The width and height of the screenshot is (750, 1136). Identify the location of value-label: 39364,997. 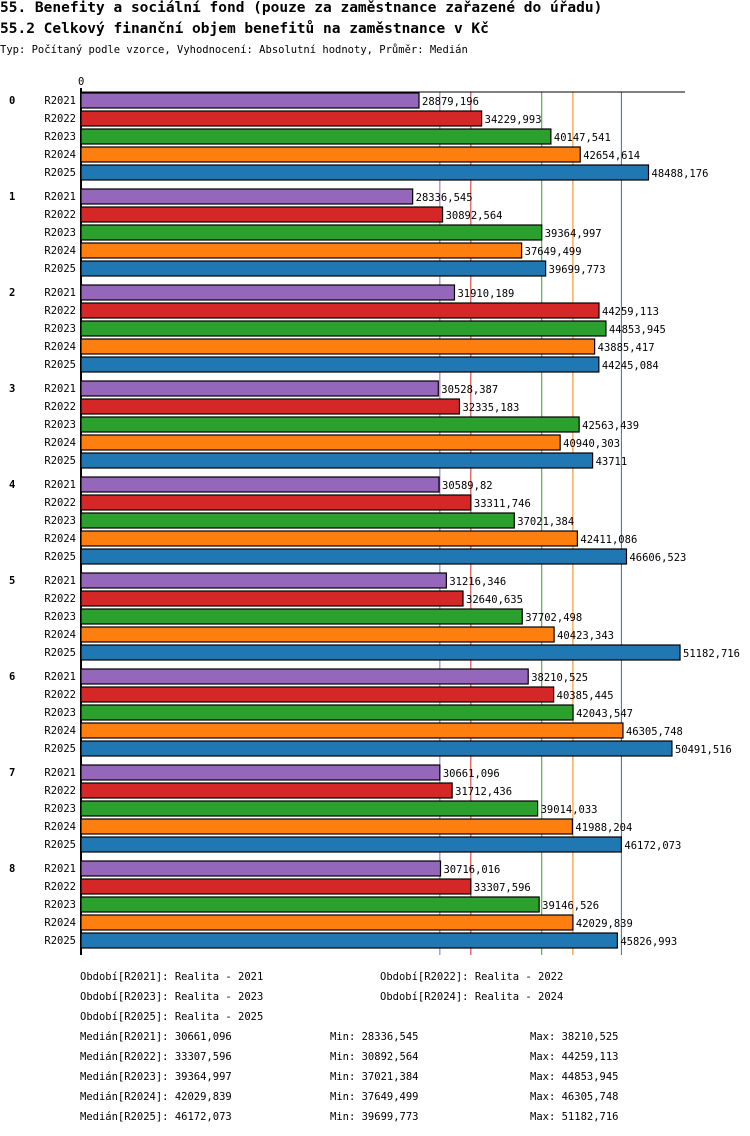
(573, 234).